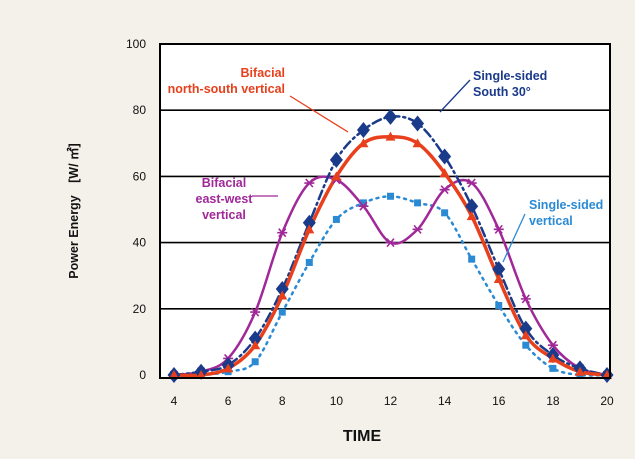  What do you see at coordinates (225, 199) in the screenshot?
I see `annotation-text: east-west` at bounding box center [225, 199].